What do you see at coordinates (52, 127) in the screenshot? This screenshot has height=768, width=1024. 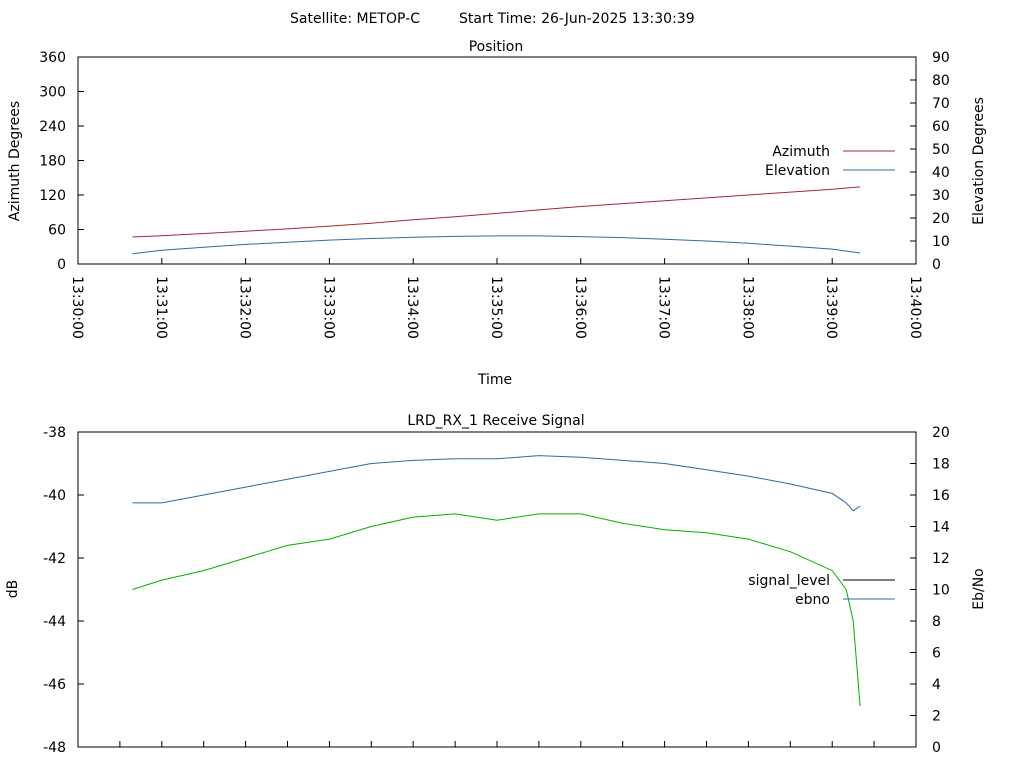 I see `y-tick-label: 240` at bounding box center [52, 127].